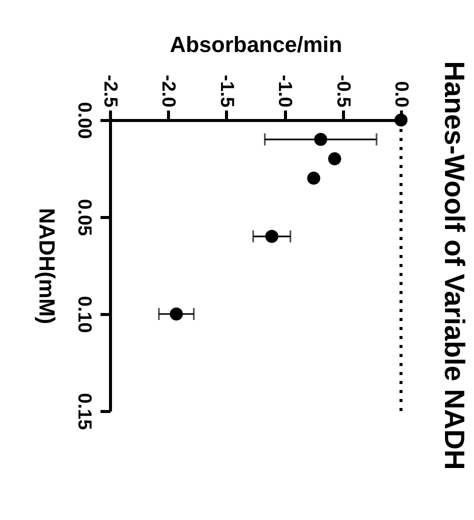 This screenshot has height=520, width=474. Describe the element at coordinates (168, 91) in the screenshot. I see `x-tick-label: -2.0` at that location.